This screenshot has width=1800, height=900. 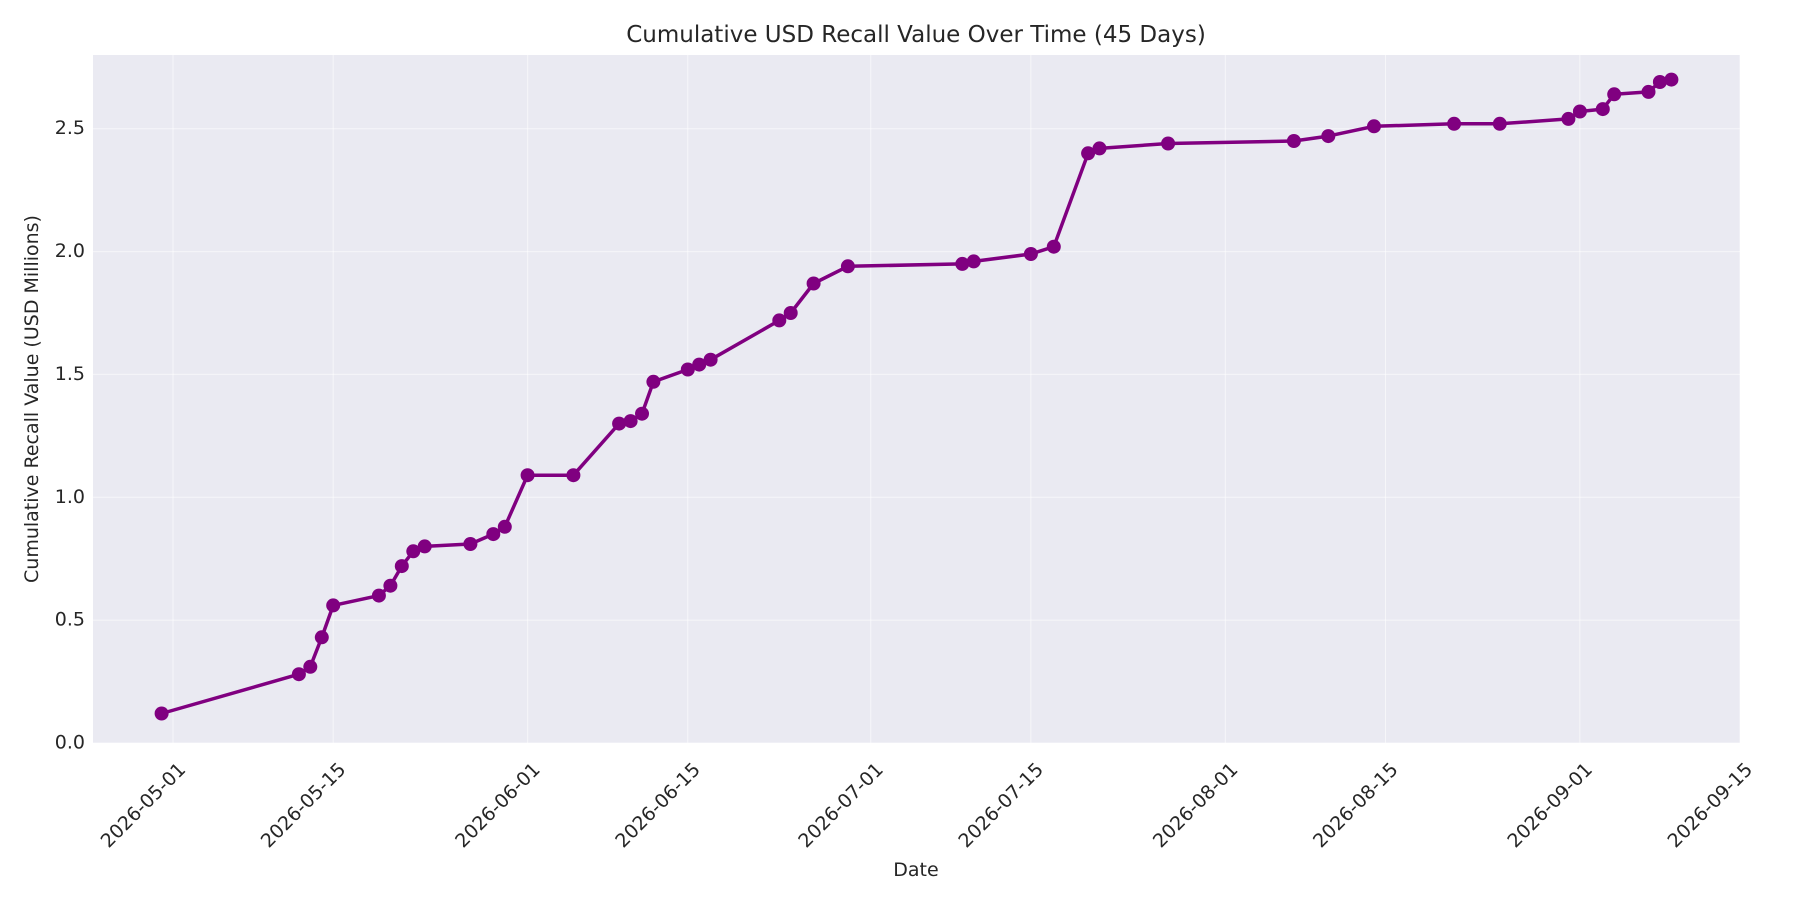 I want to click on y-tick-label: 1.0, so click(x=70, y=497).